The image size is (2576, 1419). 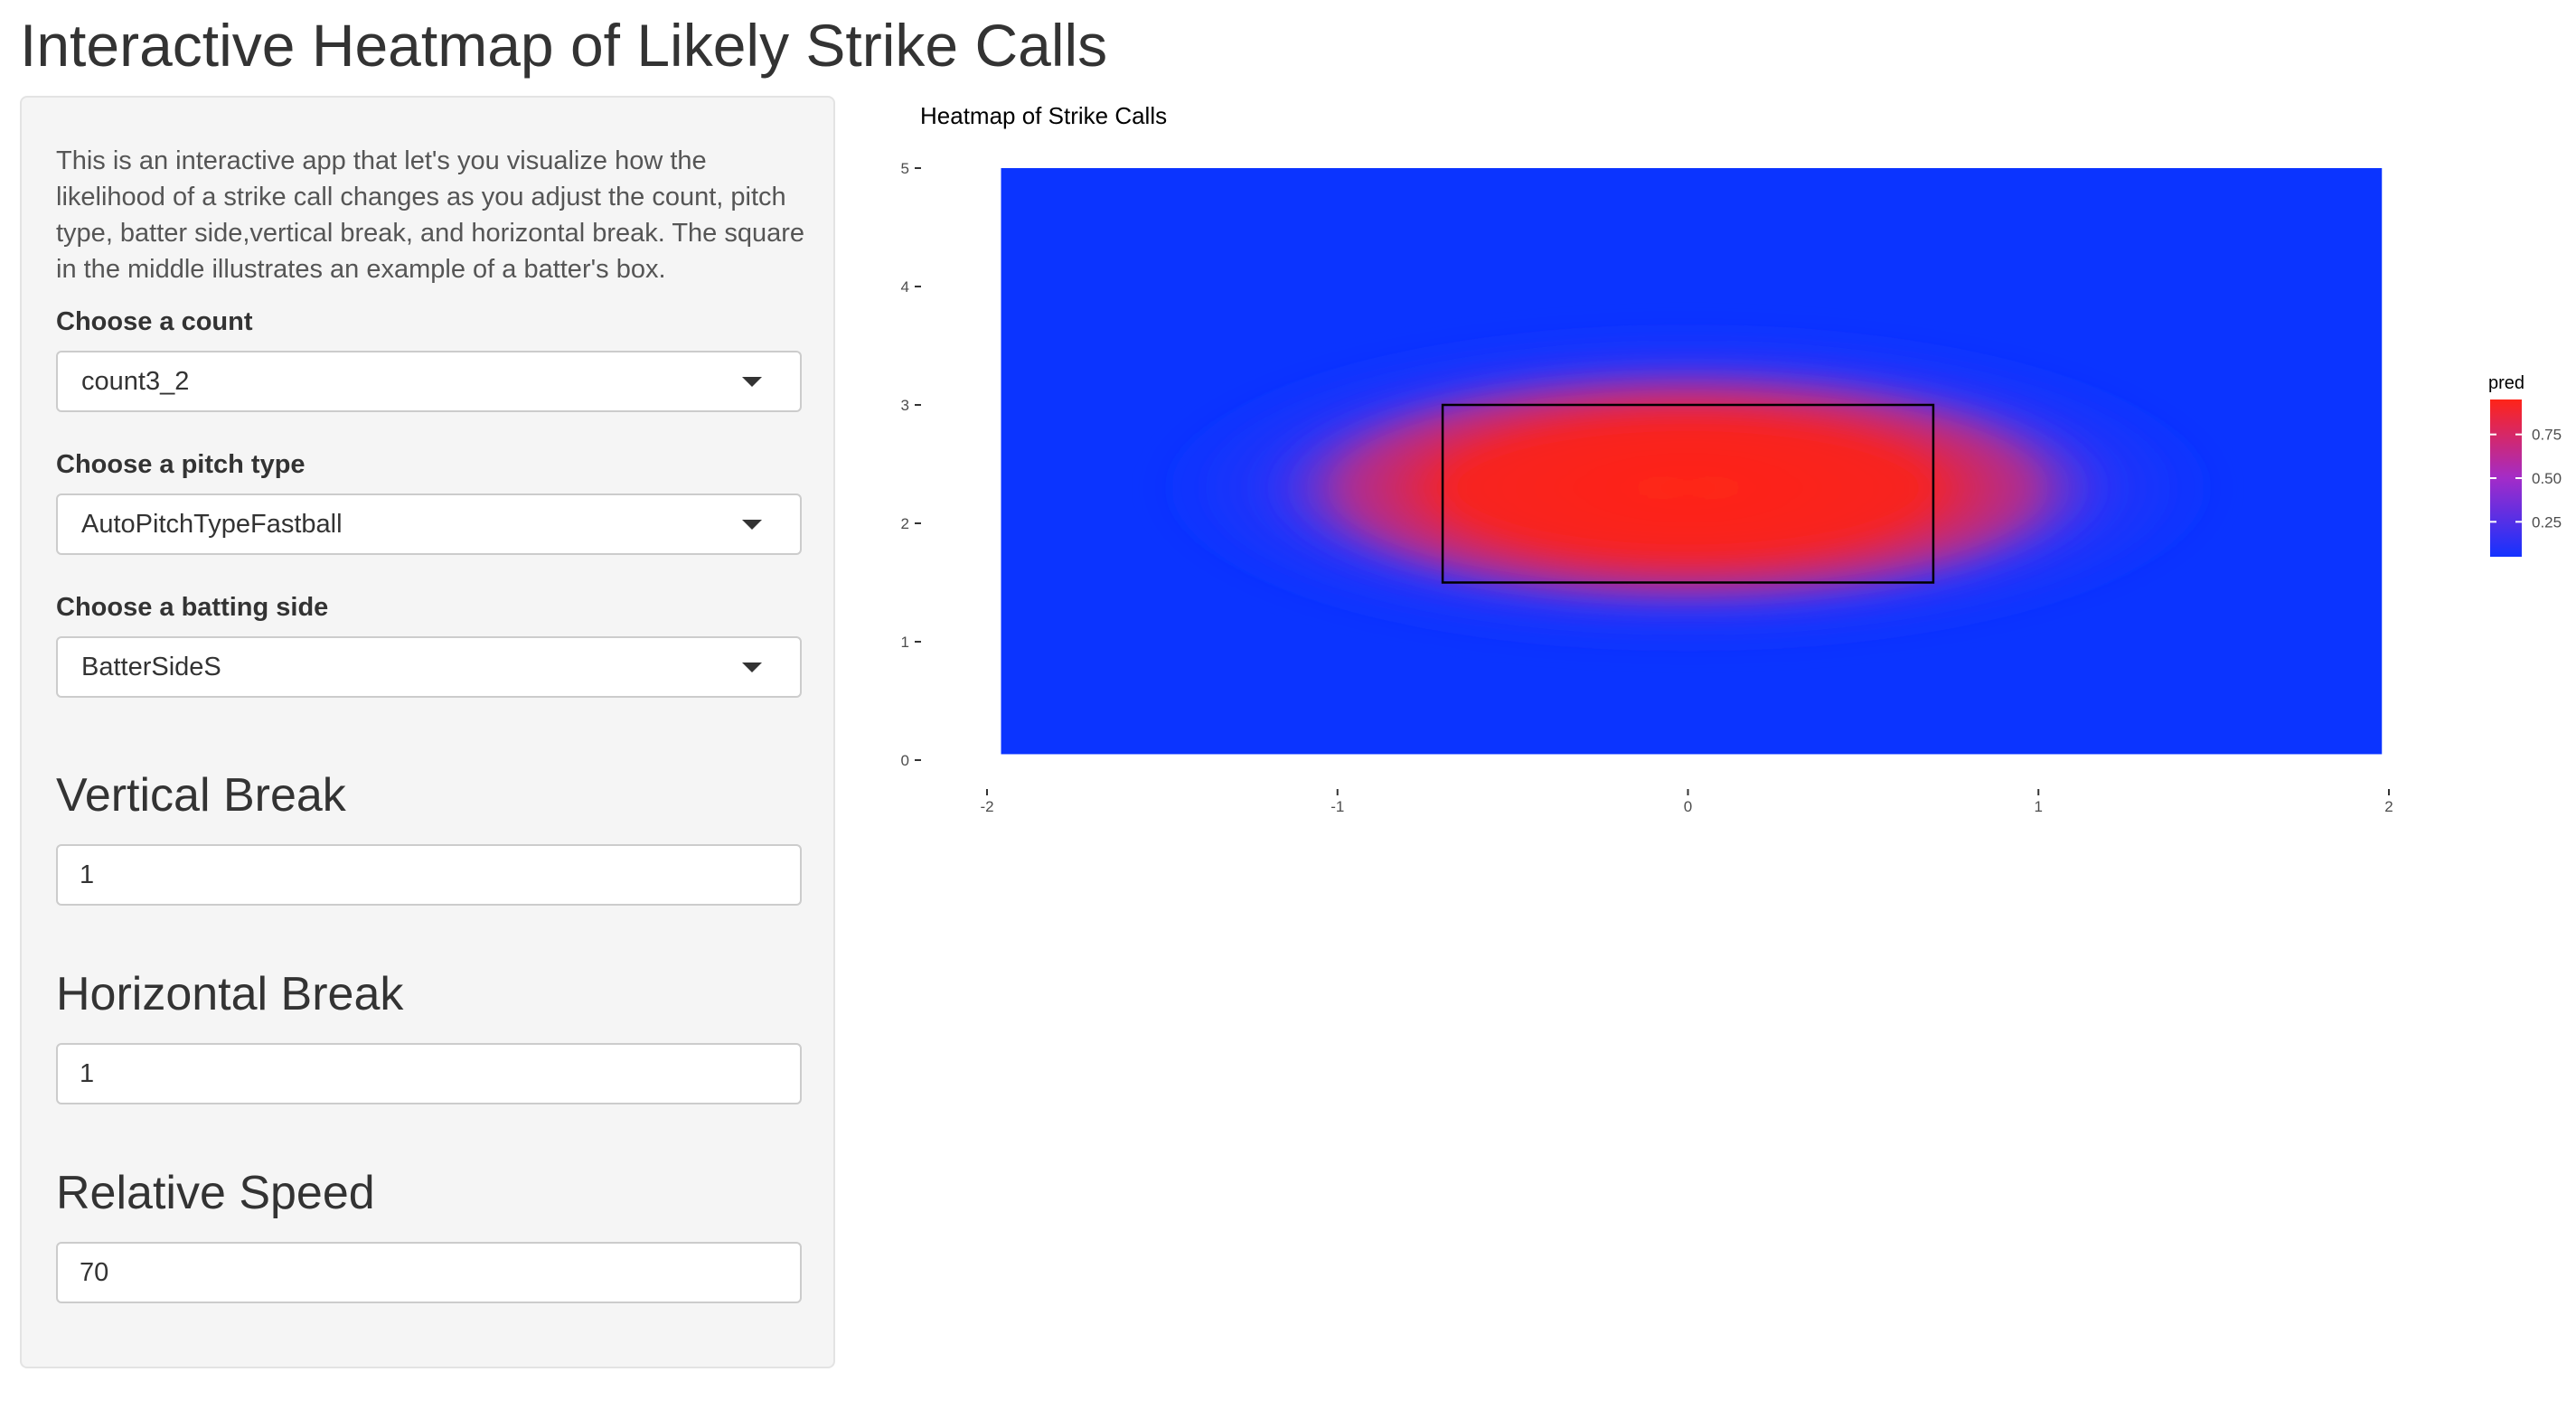 What do you see at coordinates (192, 607) in the screenshot?
I see `batting-side-label: Choose a batting side` at bounding box center [192, 607].